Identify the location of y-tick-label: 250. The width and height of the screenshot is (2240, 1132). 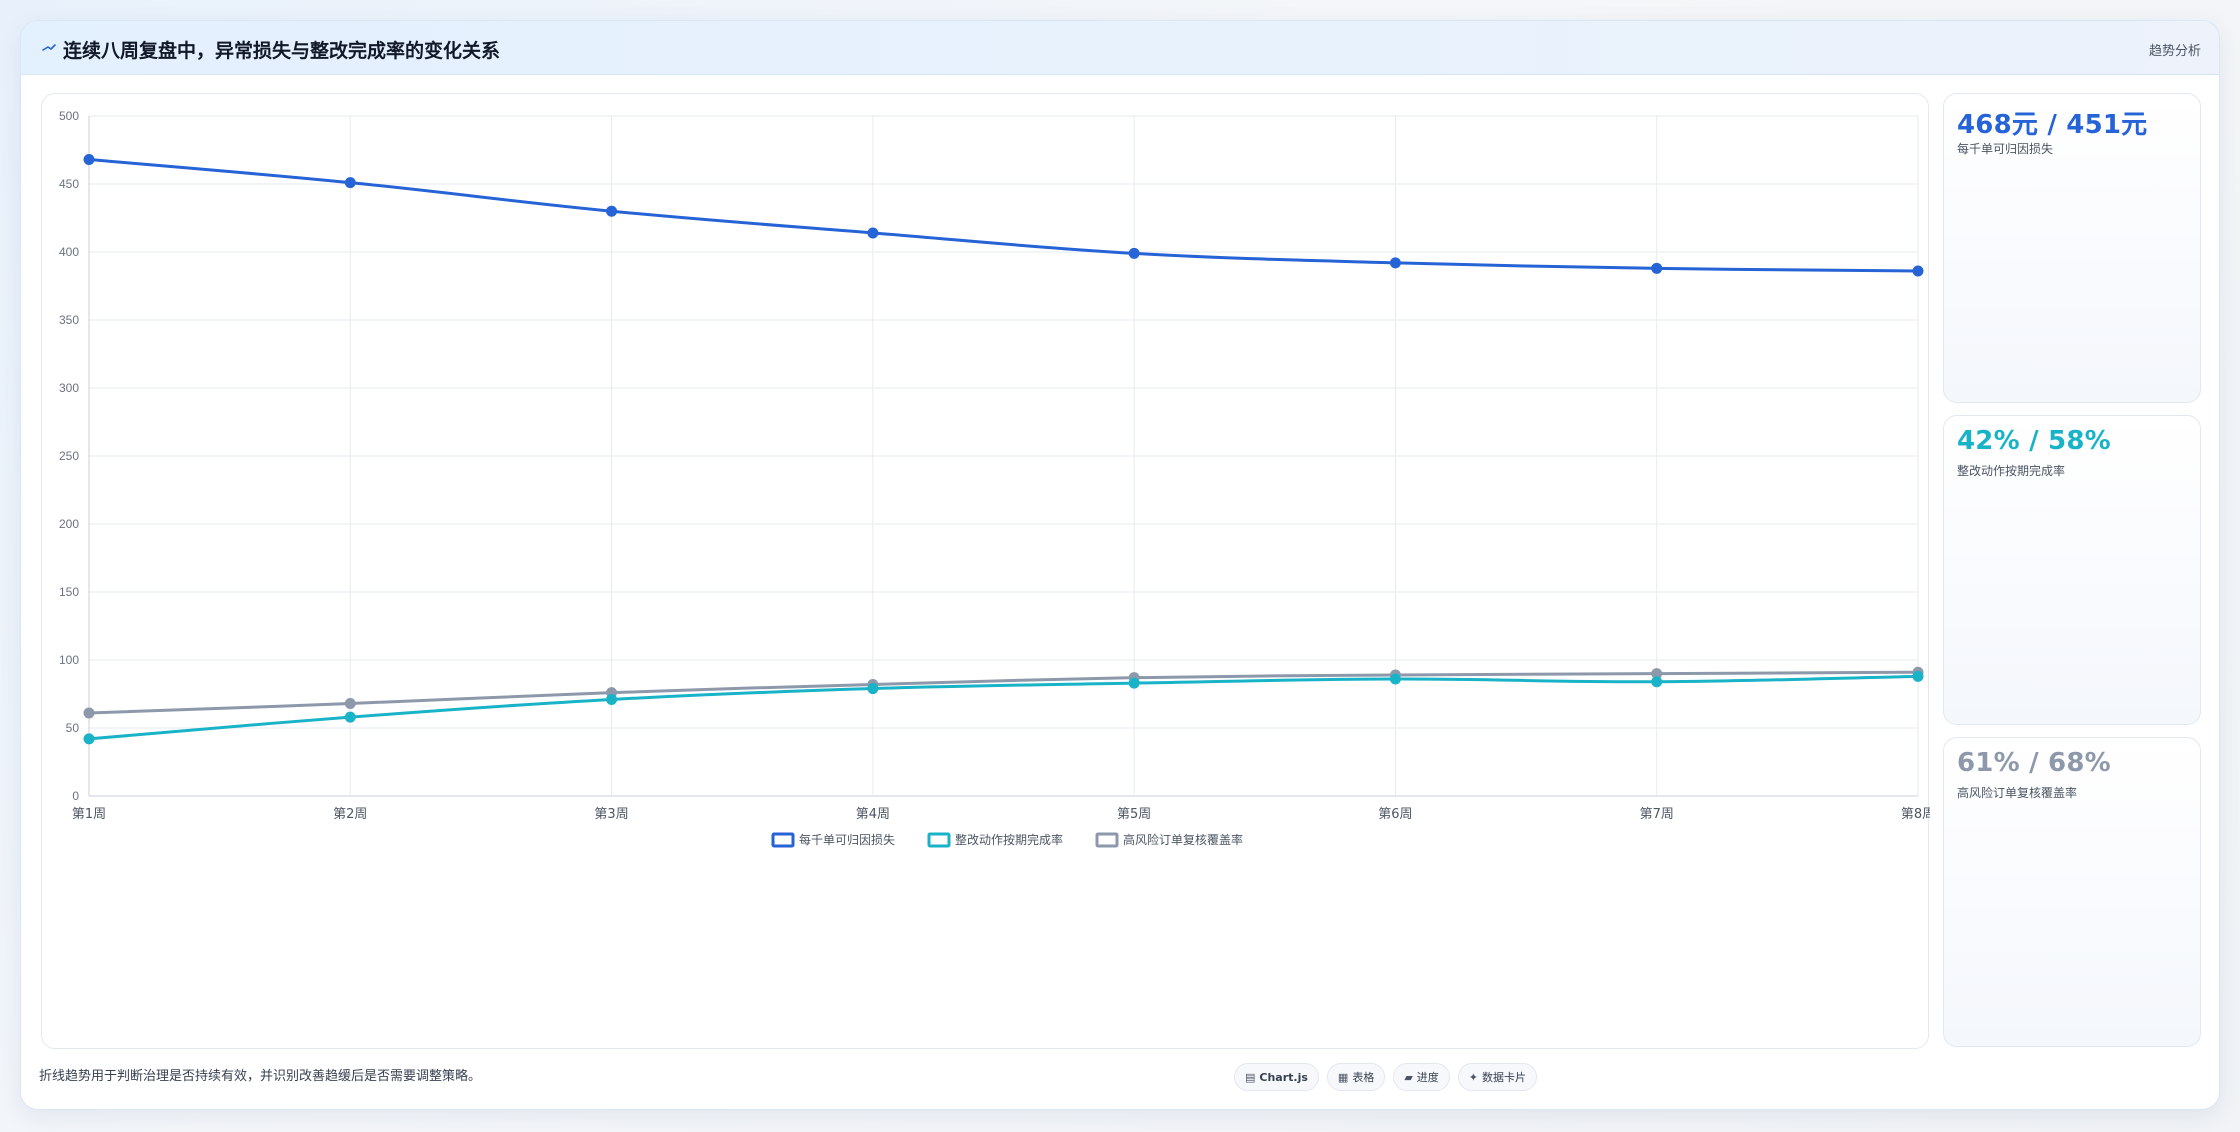
(69, 456).